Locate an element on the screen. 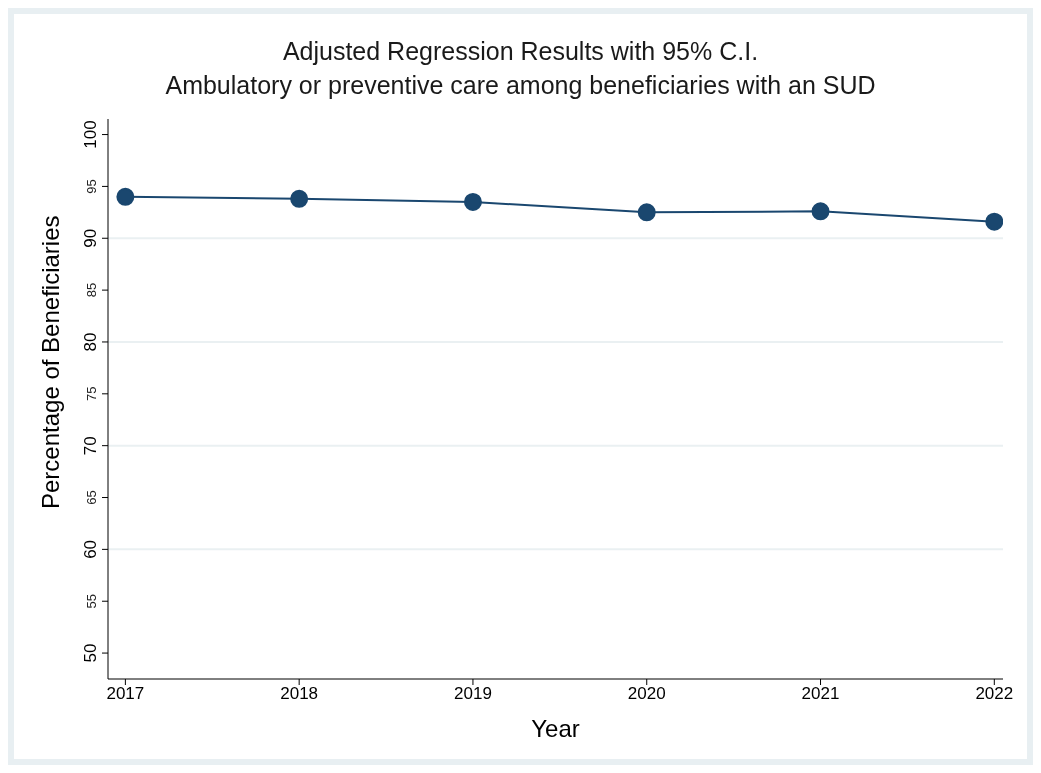 Image resolution: width=1041 pixels, height=773 pixels. y-tick-label: 100 is located at coordinates (90, 134).